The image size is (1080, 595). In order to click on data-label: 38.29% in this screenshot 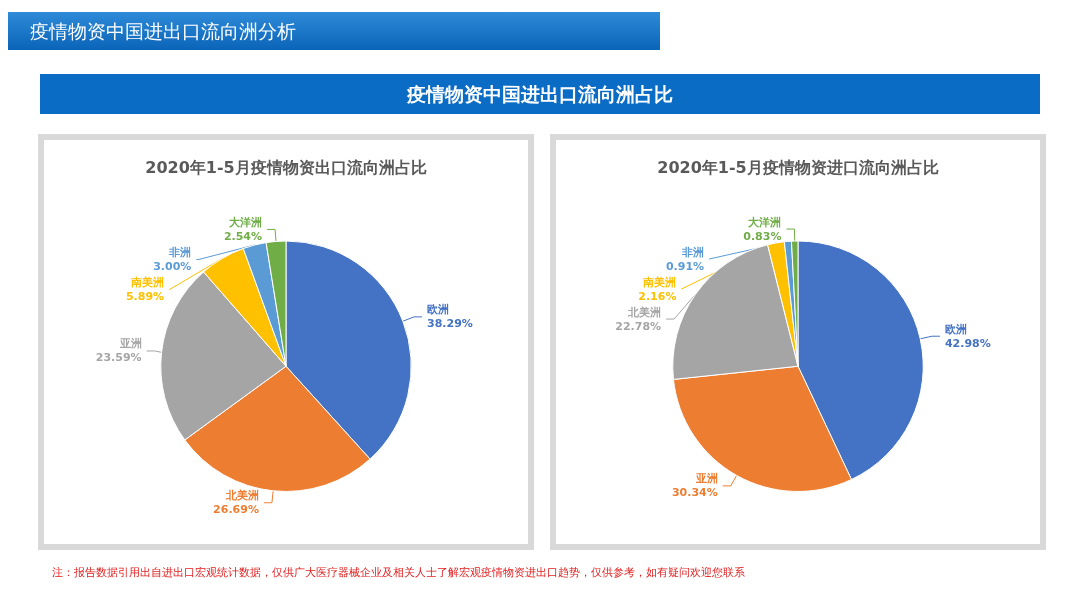, I will do `click(450, 324)`.